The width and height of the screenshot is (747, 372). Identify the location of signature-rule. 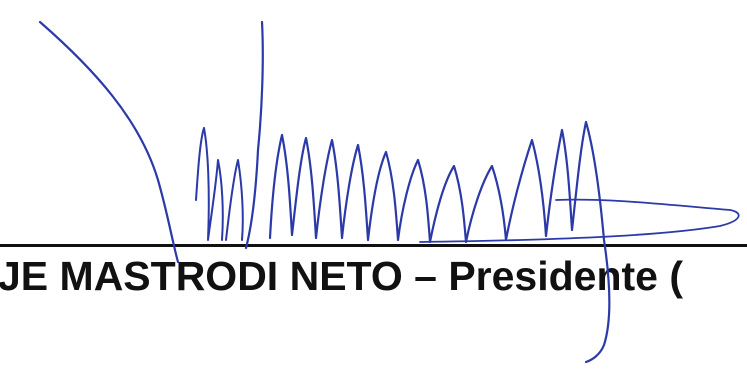
(373, 245).